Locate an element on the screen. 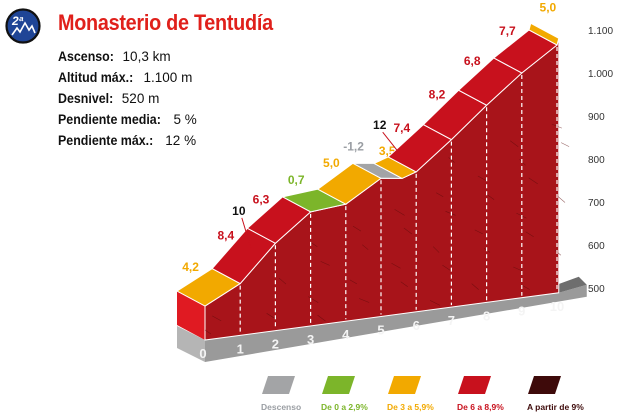  stat-pendiente-max: Pendiente máx.: 12 % is located at coordinates (127, 140).